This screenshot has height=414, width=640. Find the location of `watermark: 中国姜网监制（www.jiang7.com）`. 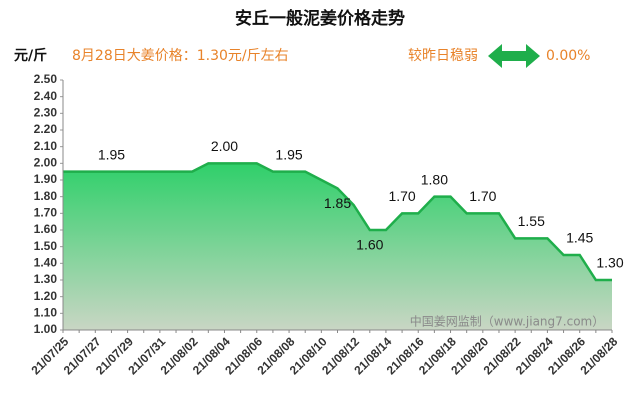

watermark: 中国姜网监制（www.jiang7.com） is located at coordinates (507, 321).